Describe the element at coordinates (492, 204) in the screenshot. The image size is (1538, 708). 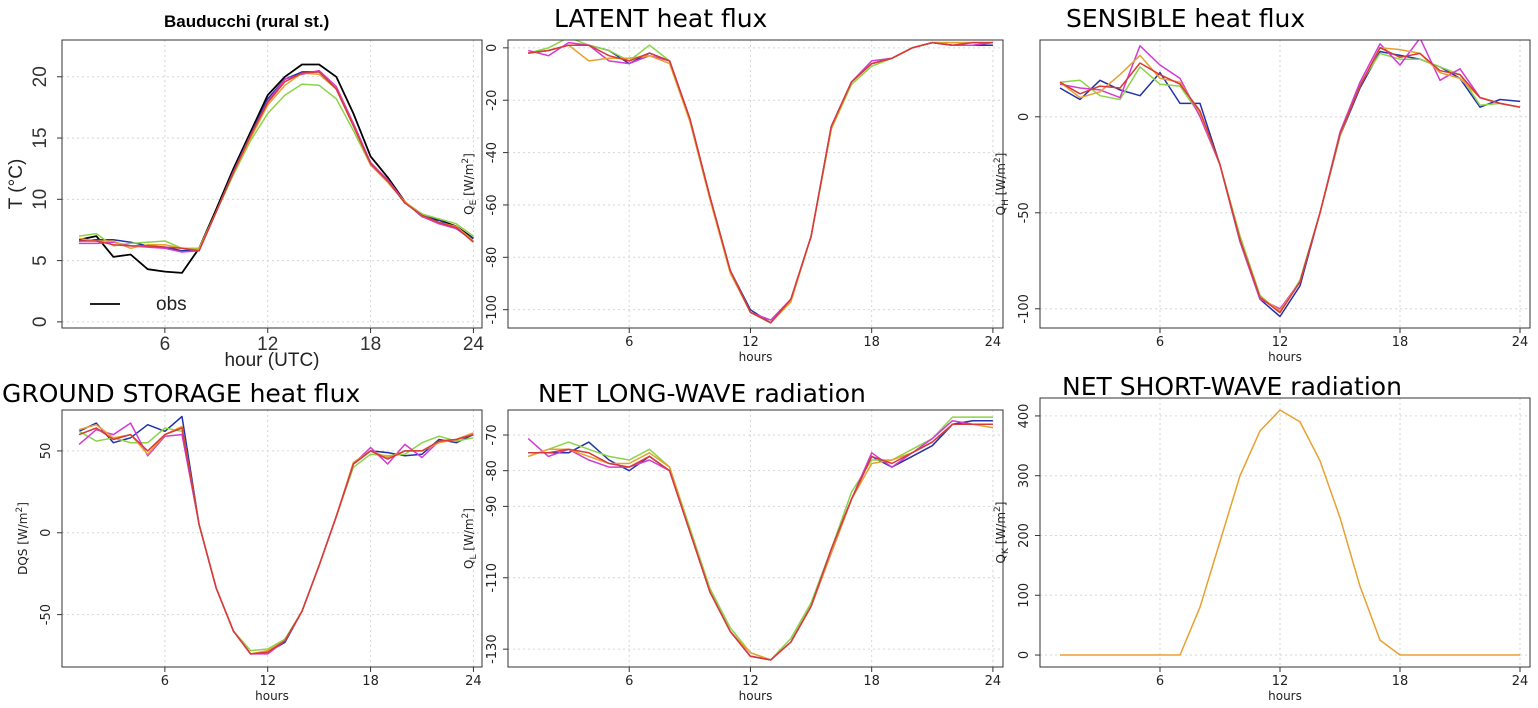
I see `y-tick-label: -60` at that location.